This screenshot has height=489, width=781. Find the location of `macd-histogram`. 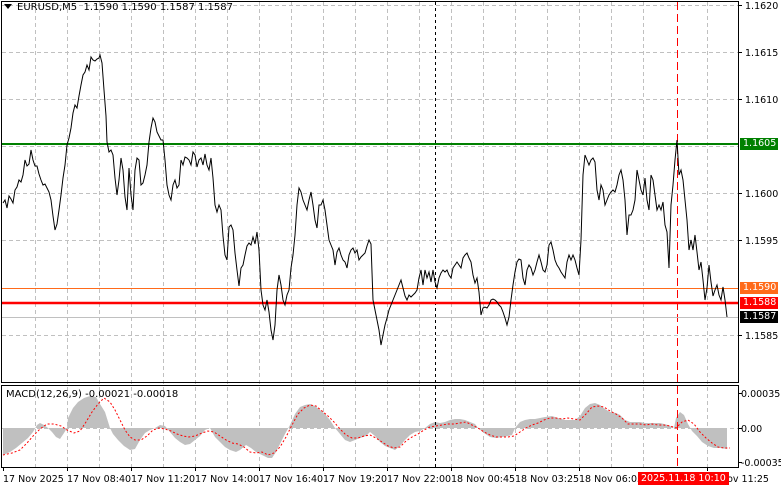

macd-histogram is located at coordinates (365, 427).